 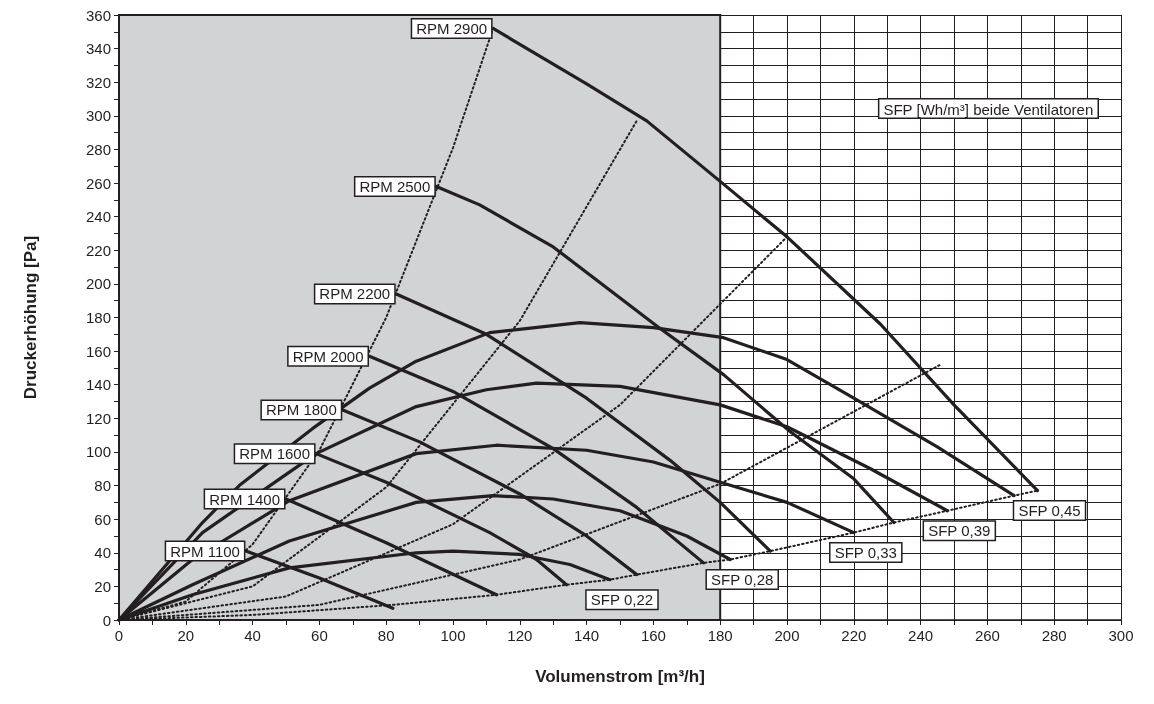 I want to click on y-tick-label: 320, so click(x=98, y=82).